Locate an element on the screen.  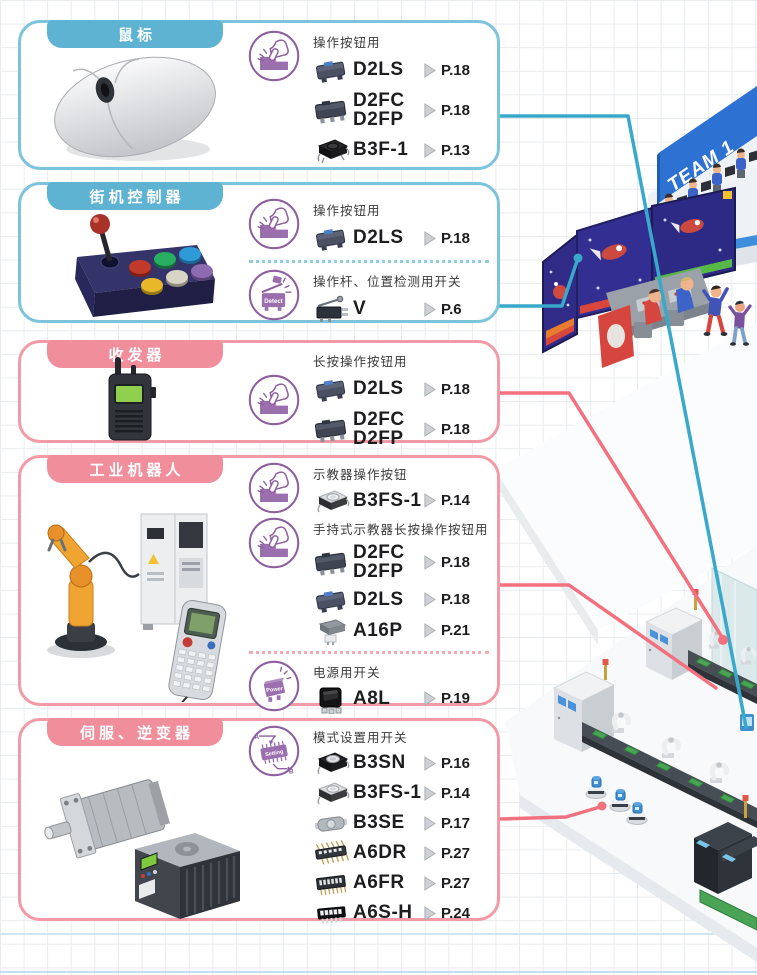
connector-transceiver-dot is located at coordinates (723, 640).